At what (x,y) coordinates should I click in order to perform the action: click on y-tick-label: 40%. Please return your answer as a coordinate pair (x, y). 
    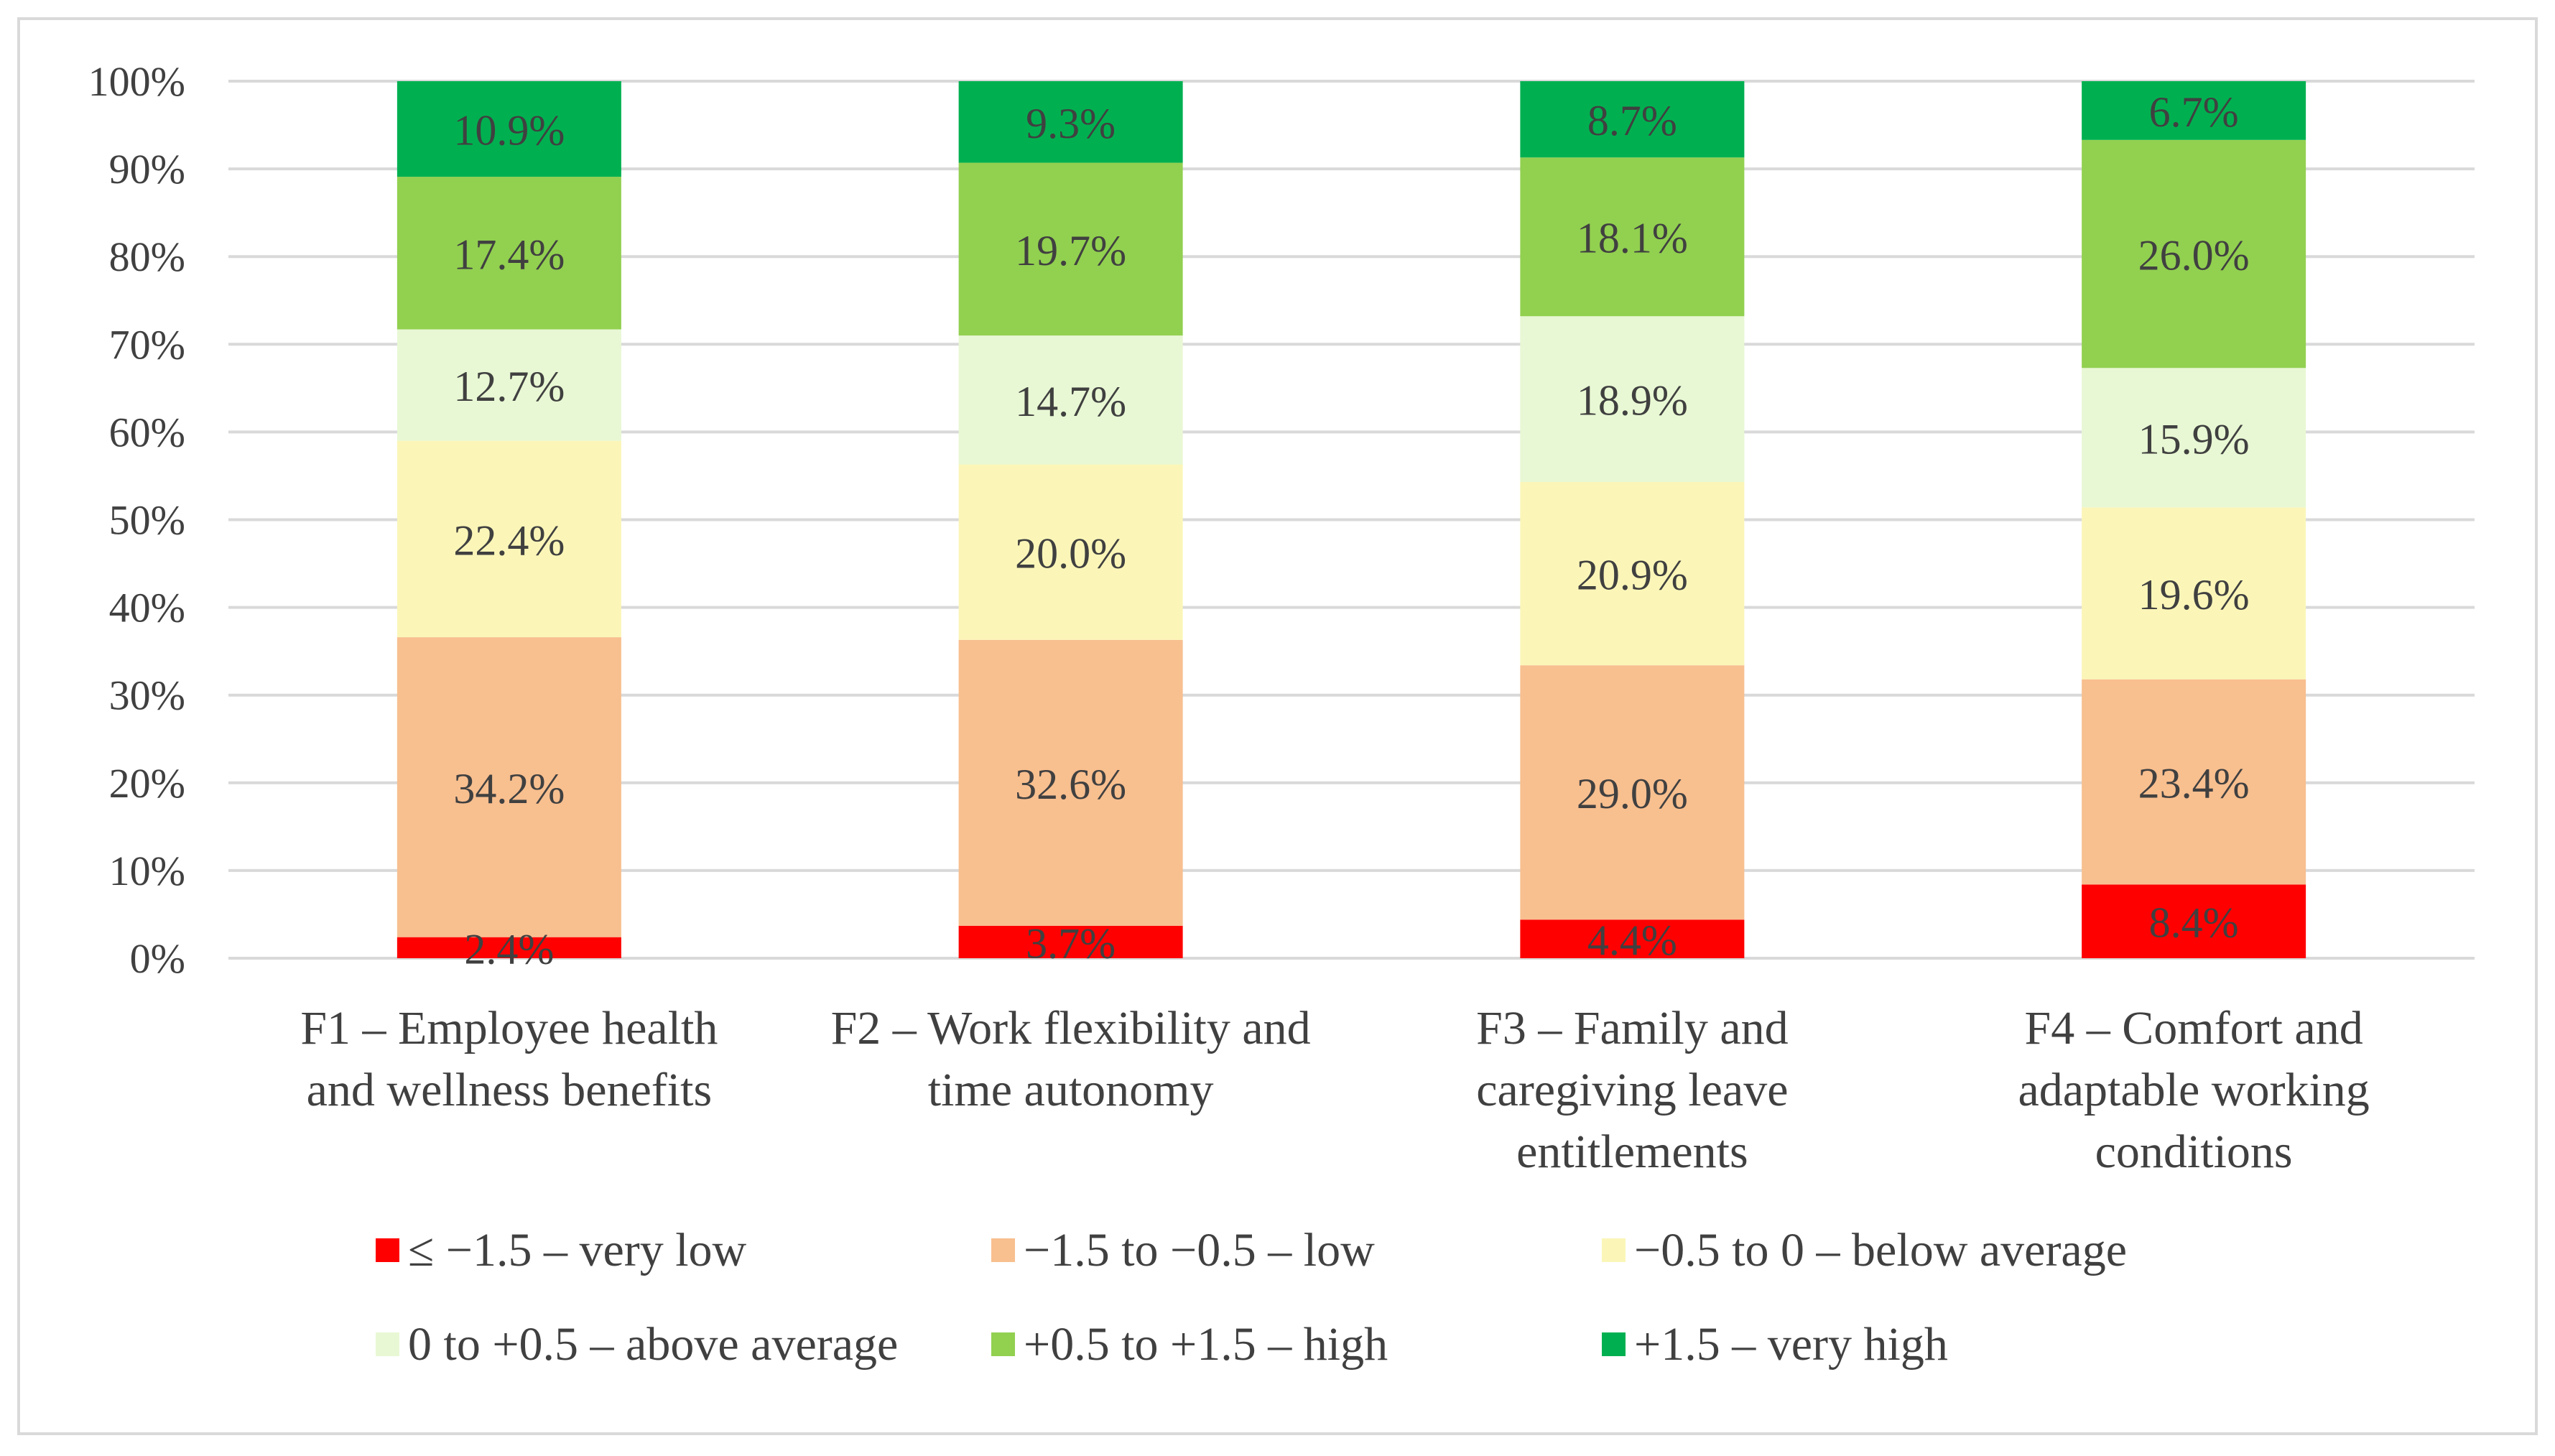
    Looking at the image, I should click on (147, 608).